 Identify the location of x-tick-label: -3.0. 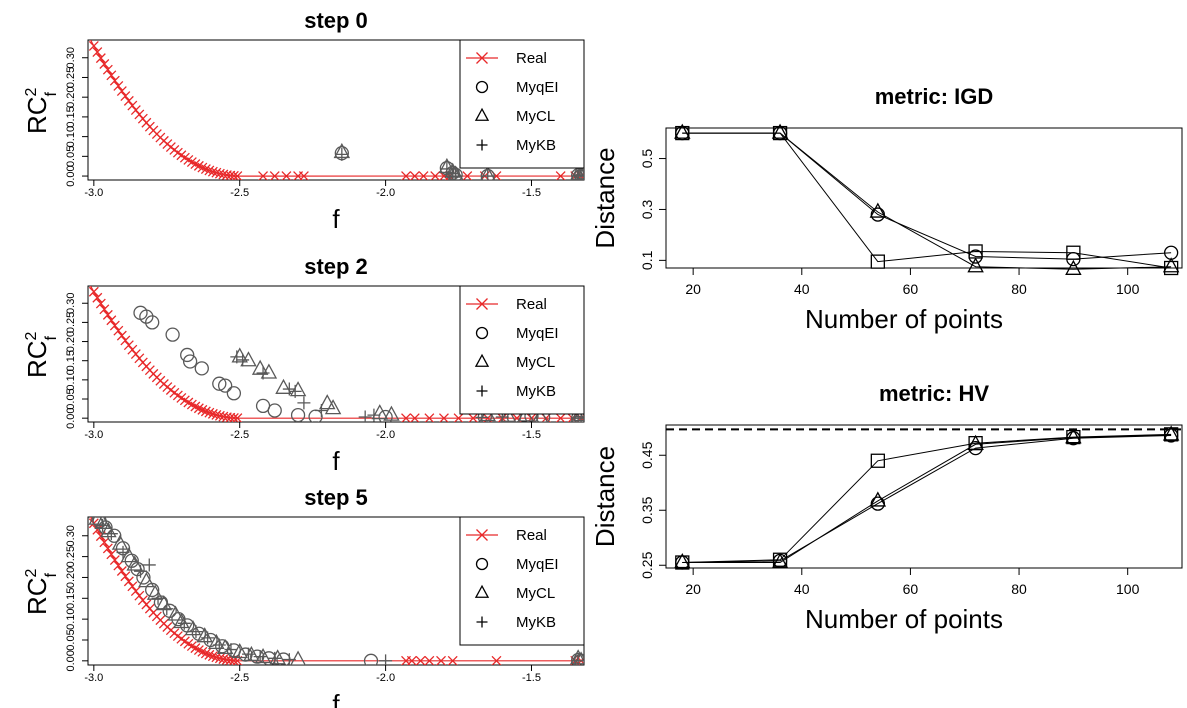
(93, 435).